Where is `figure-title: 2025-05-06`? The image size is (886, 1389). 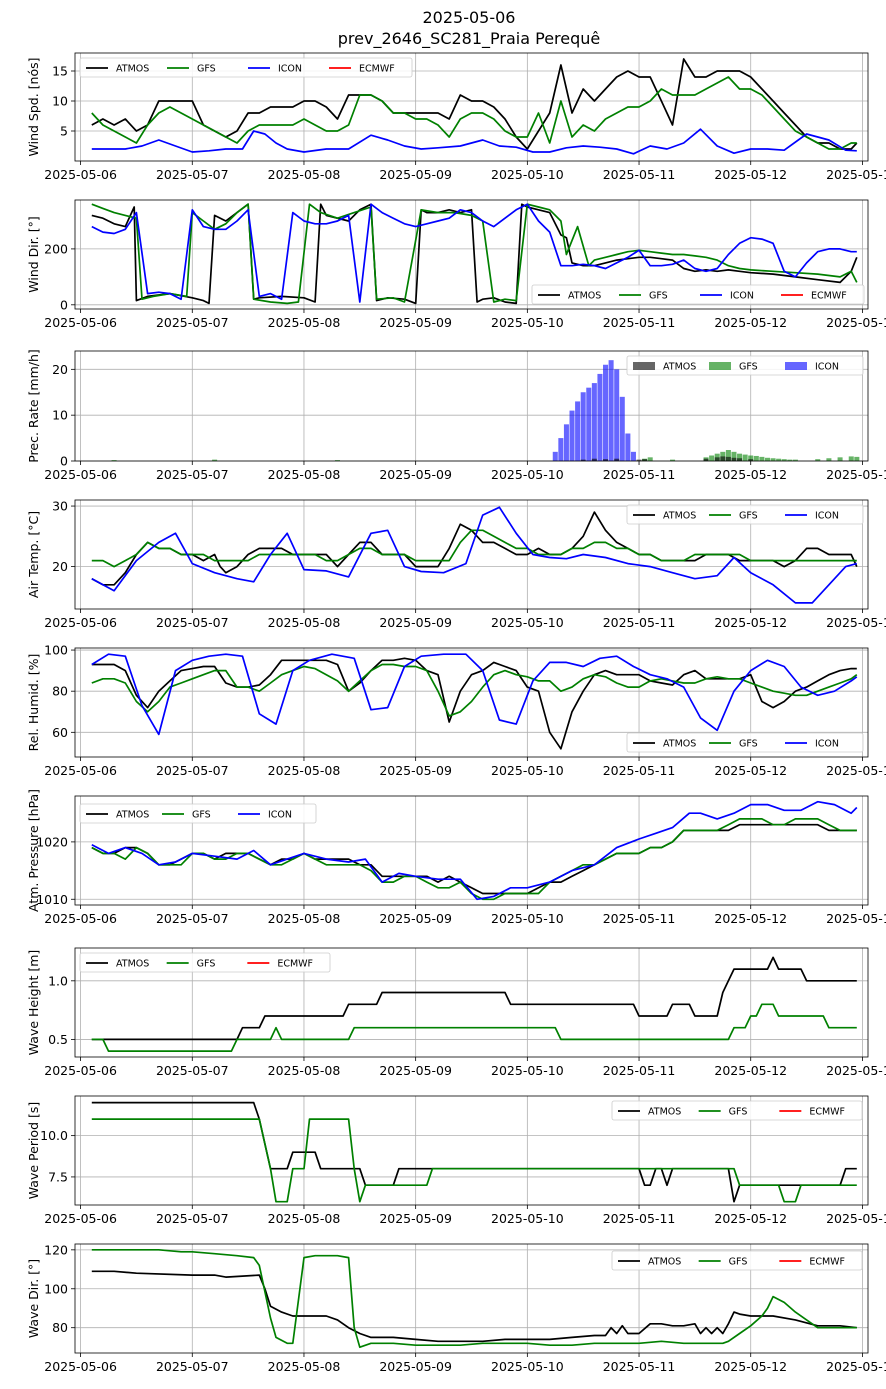 figure-title: 2025-05-06 is located at coordinates (469, 17).